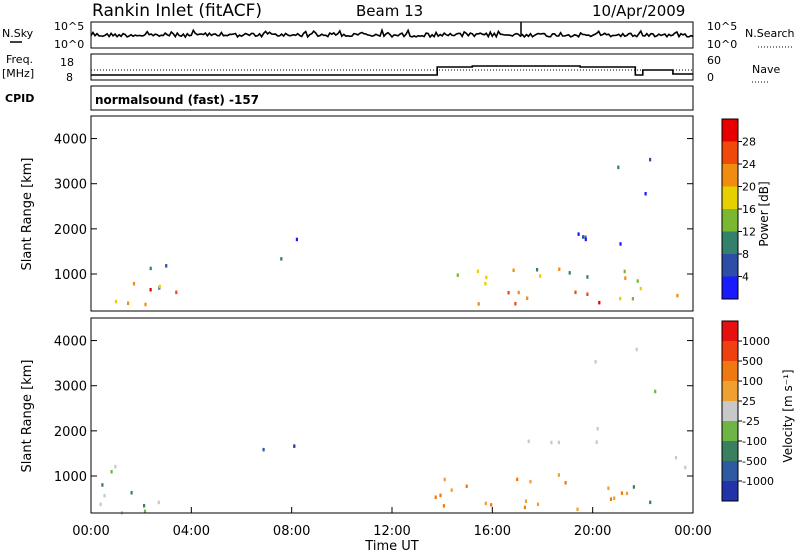  Describe the element at coordinates (714, 60) in the screenshot. I see `freq-right-tick-top: 60` at that location.